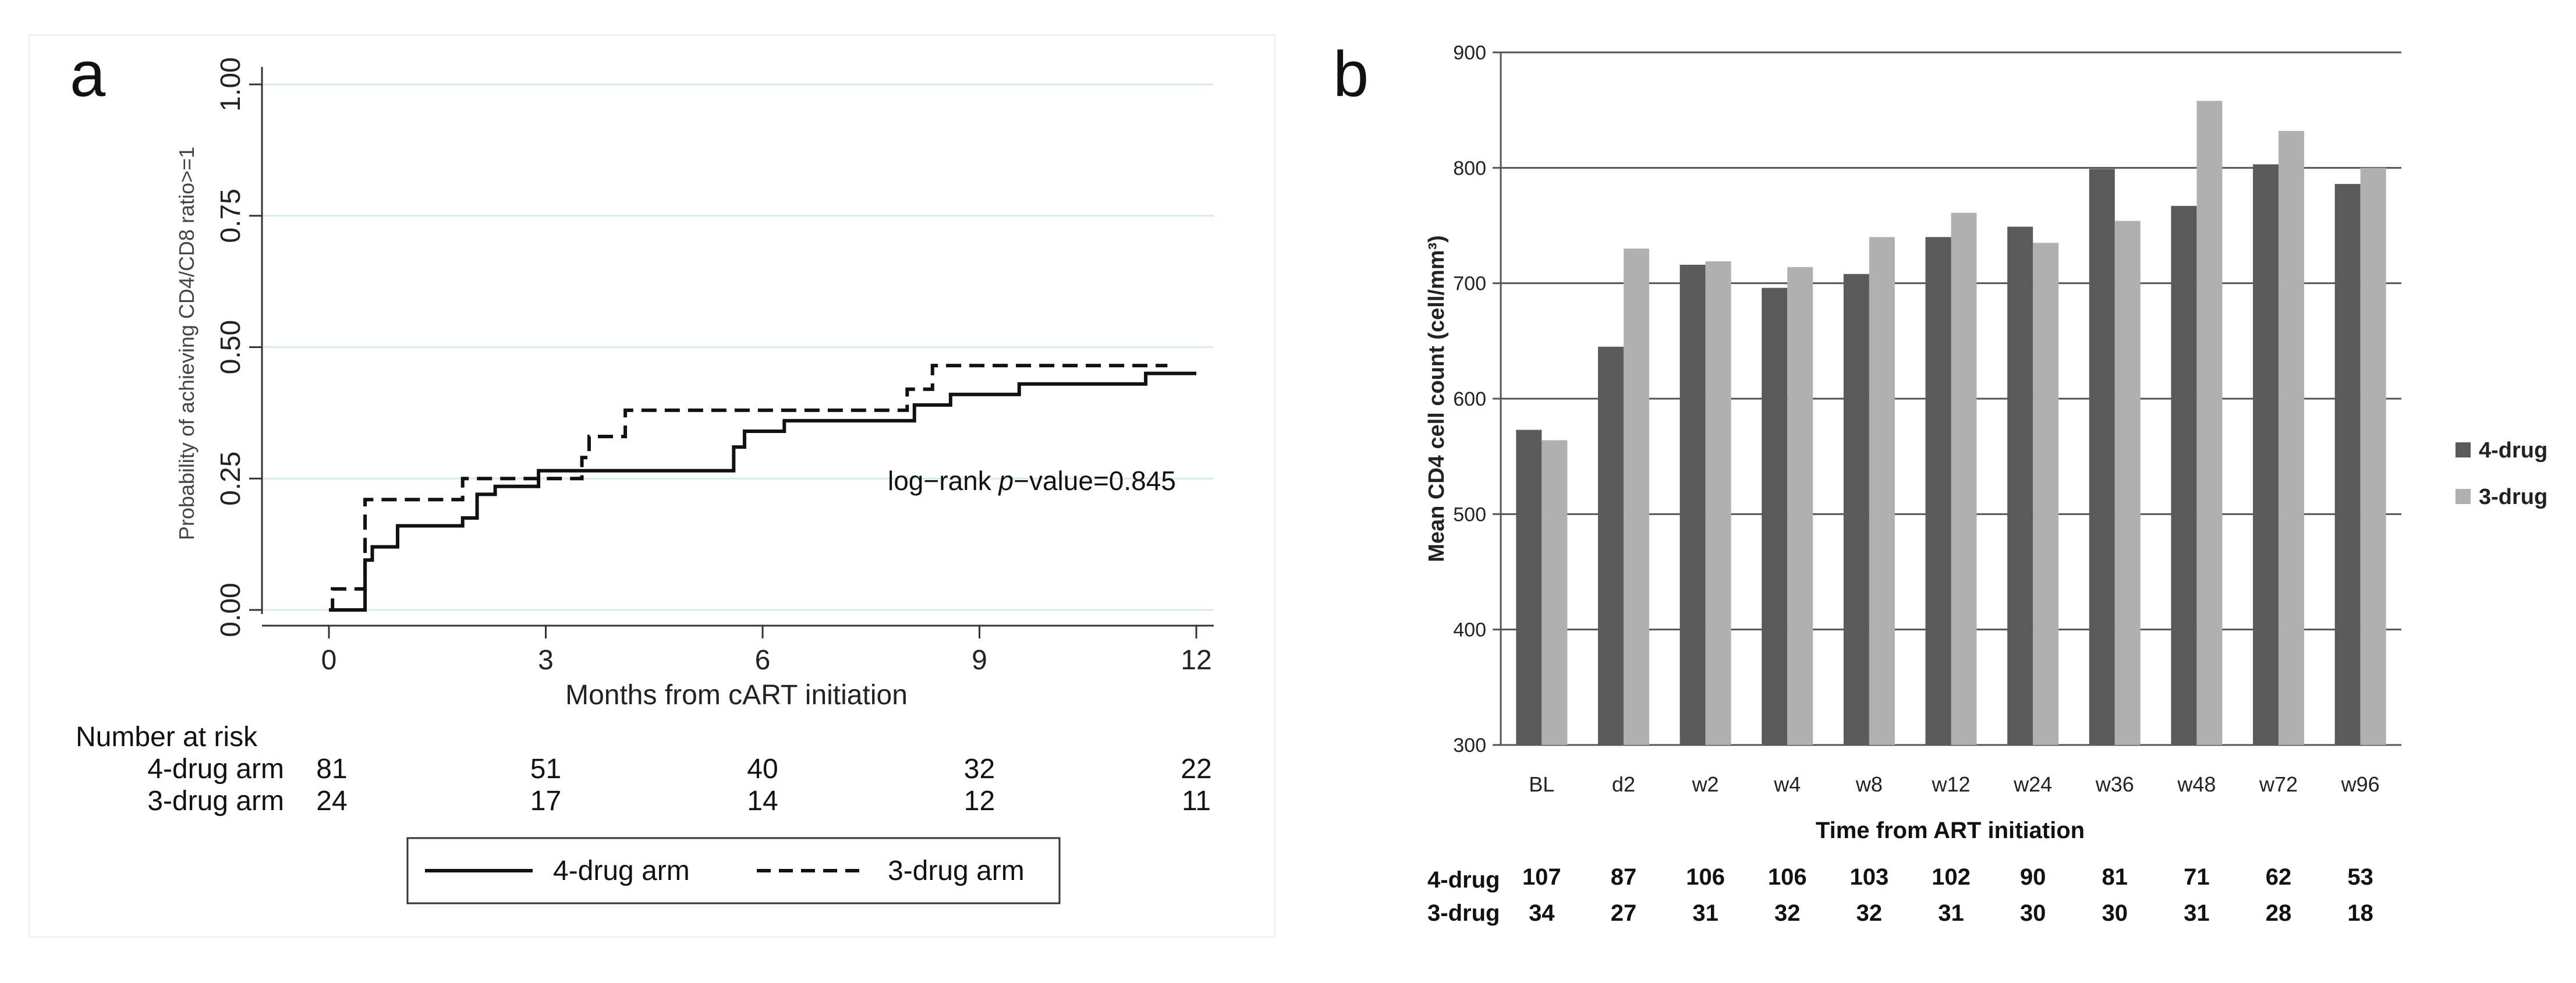 The width and height of the screenshot is (2576, 983). What do you see at coordinates (2197, 877) in the screenshot?
I see `risk-value: 71` at bounding box center [2197, 877].